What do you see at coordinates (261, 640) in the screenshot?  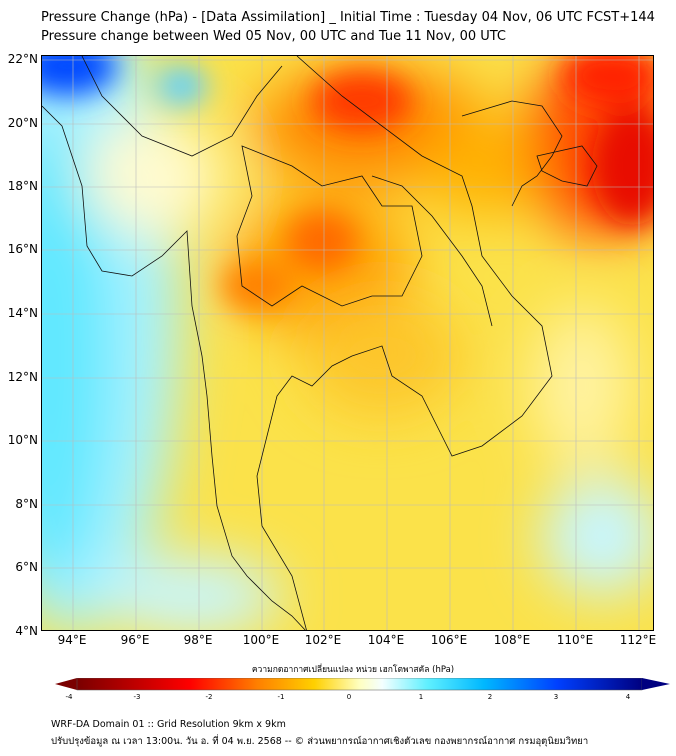 I see `lon-label: 100°E` at bounding box center [261, 640].